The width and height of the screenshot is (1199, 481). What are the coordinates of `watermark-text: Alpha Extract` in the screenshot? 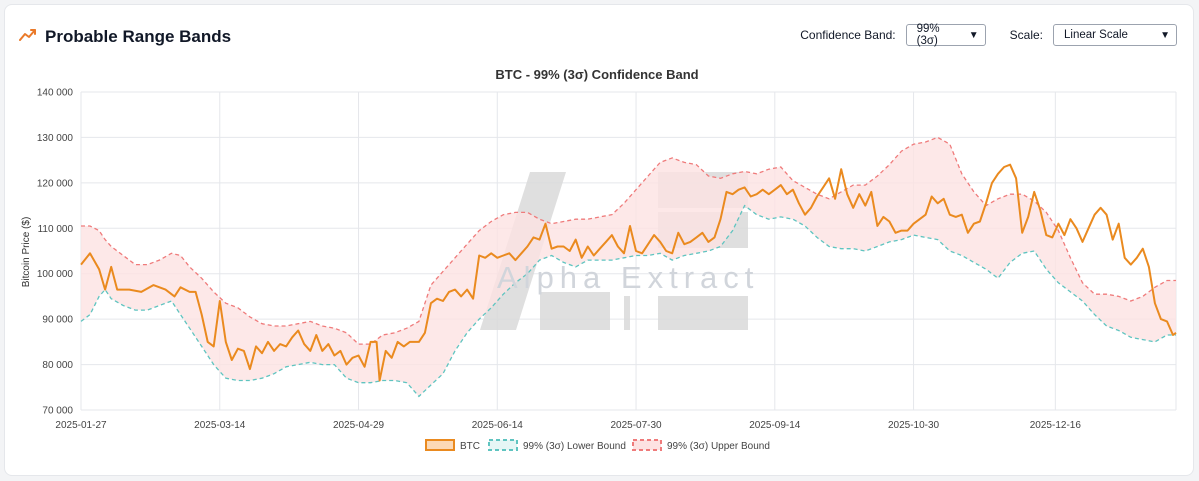 It's located at (628, 277).